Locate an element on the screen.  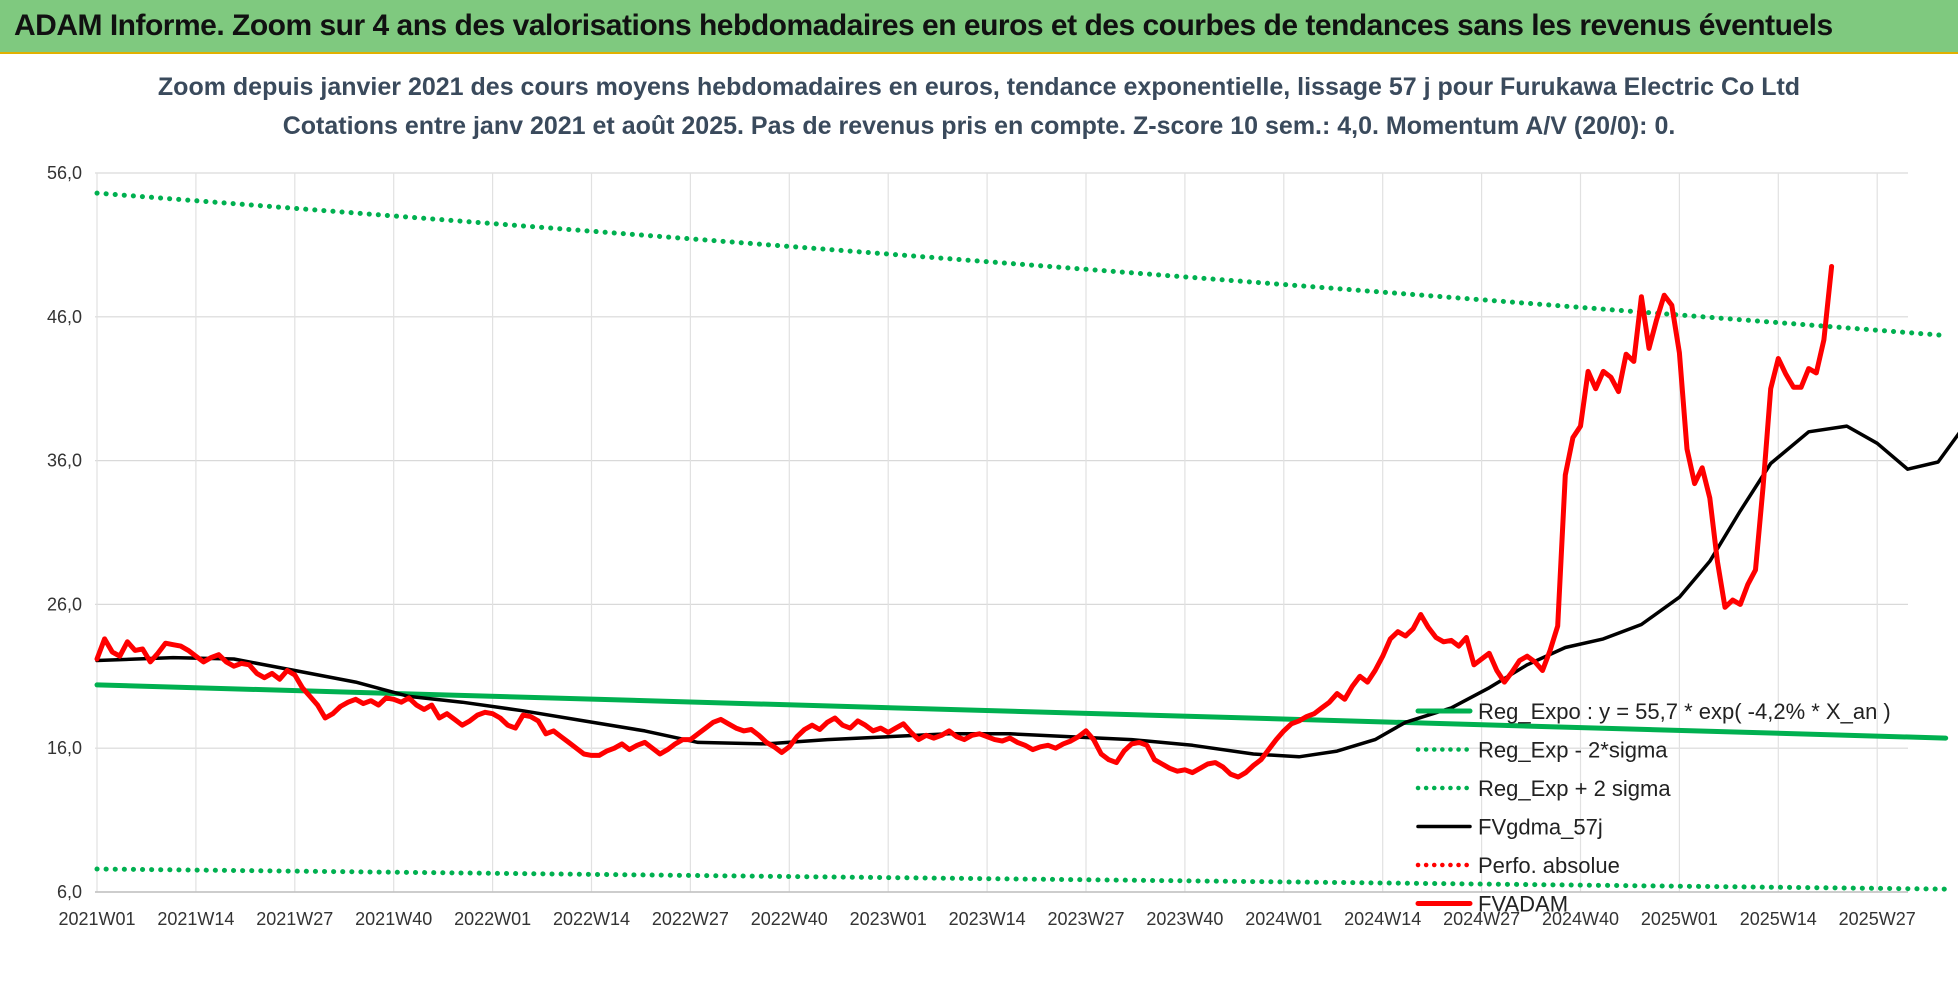
legend-label: Reg_Exp + 2 sigma is located at coordinates (1574, 788).